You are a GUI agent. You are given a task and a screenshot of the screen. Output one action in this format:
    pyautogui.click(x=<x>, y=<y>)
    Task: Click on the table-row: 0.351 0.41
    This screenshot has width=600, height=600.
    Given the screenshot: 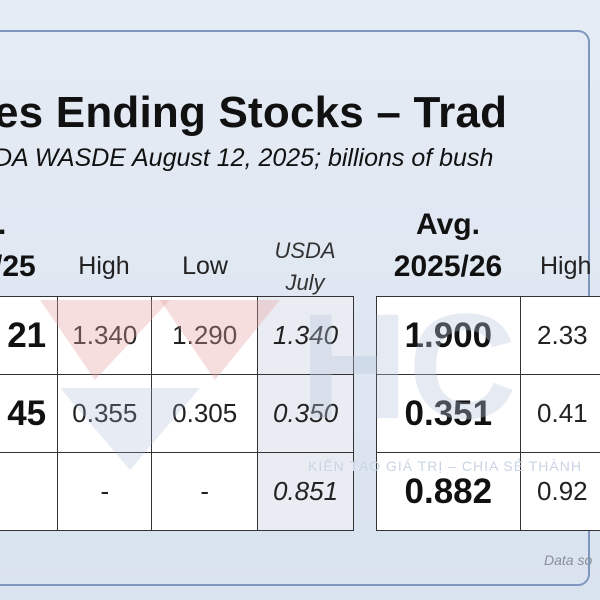 What is the action you would take?
    pyautogui.click(x=488, y=413)
    